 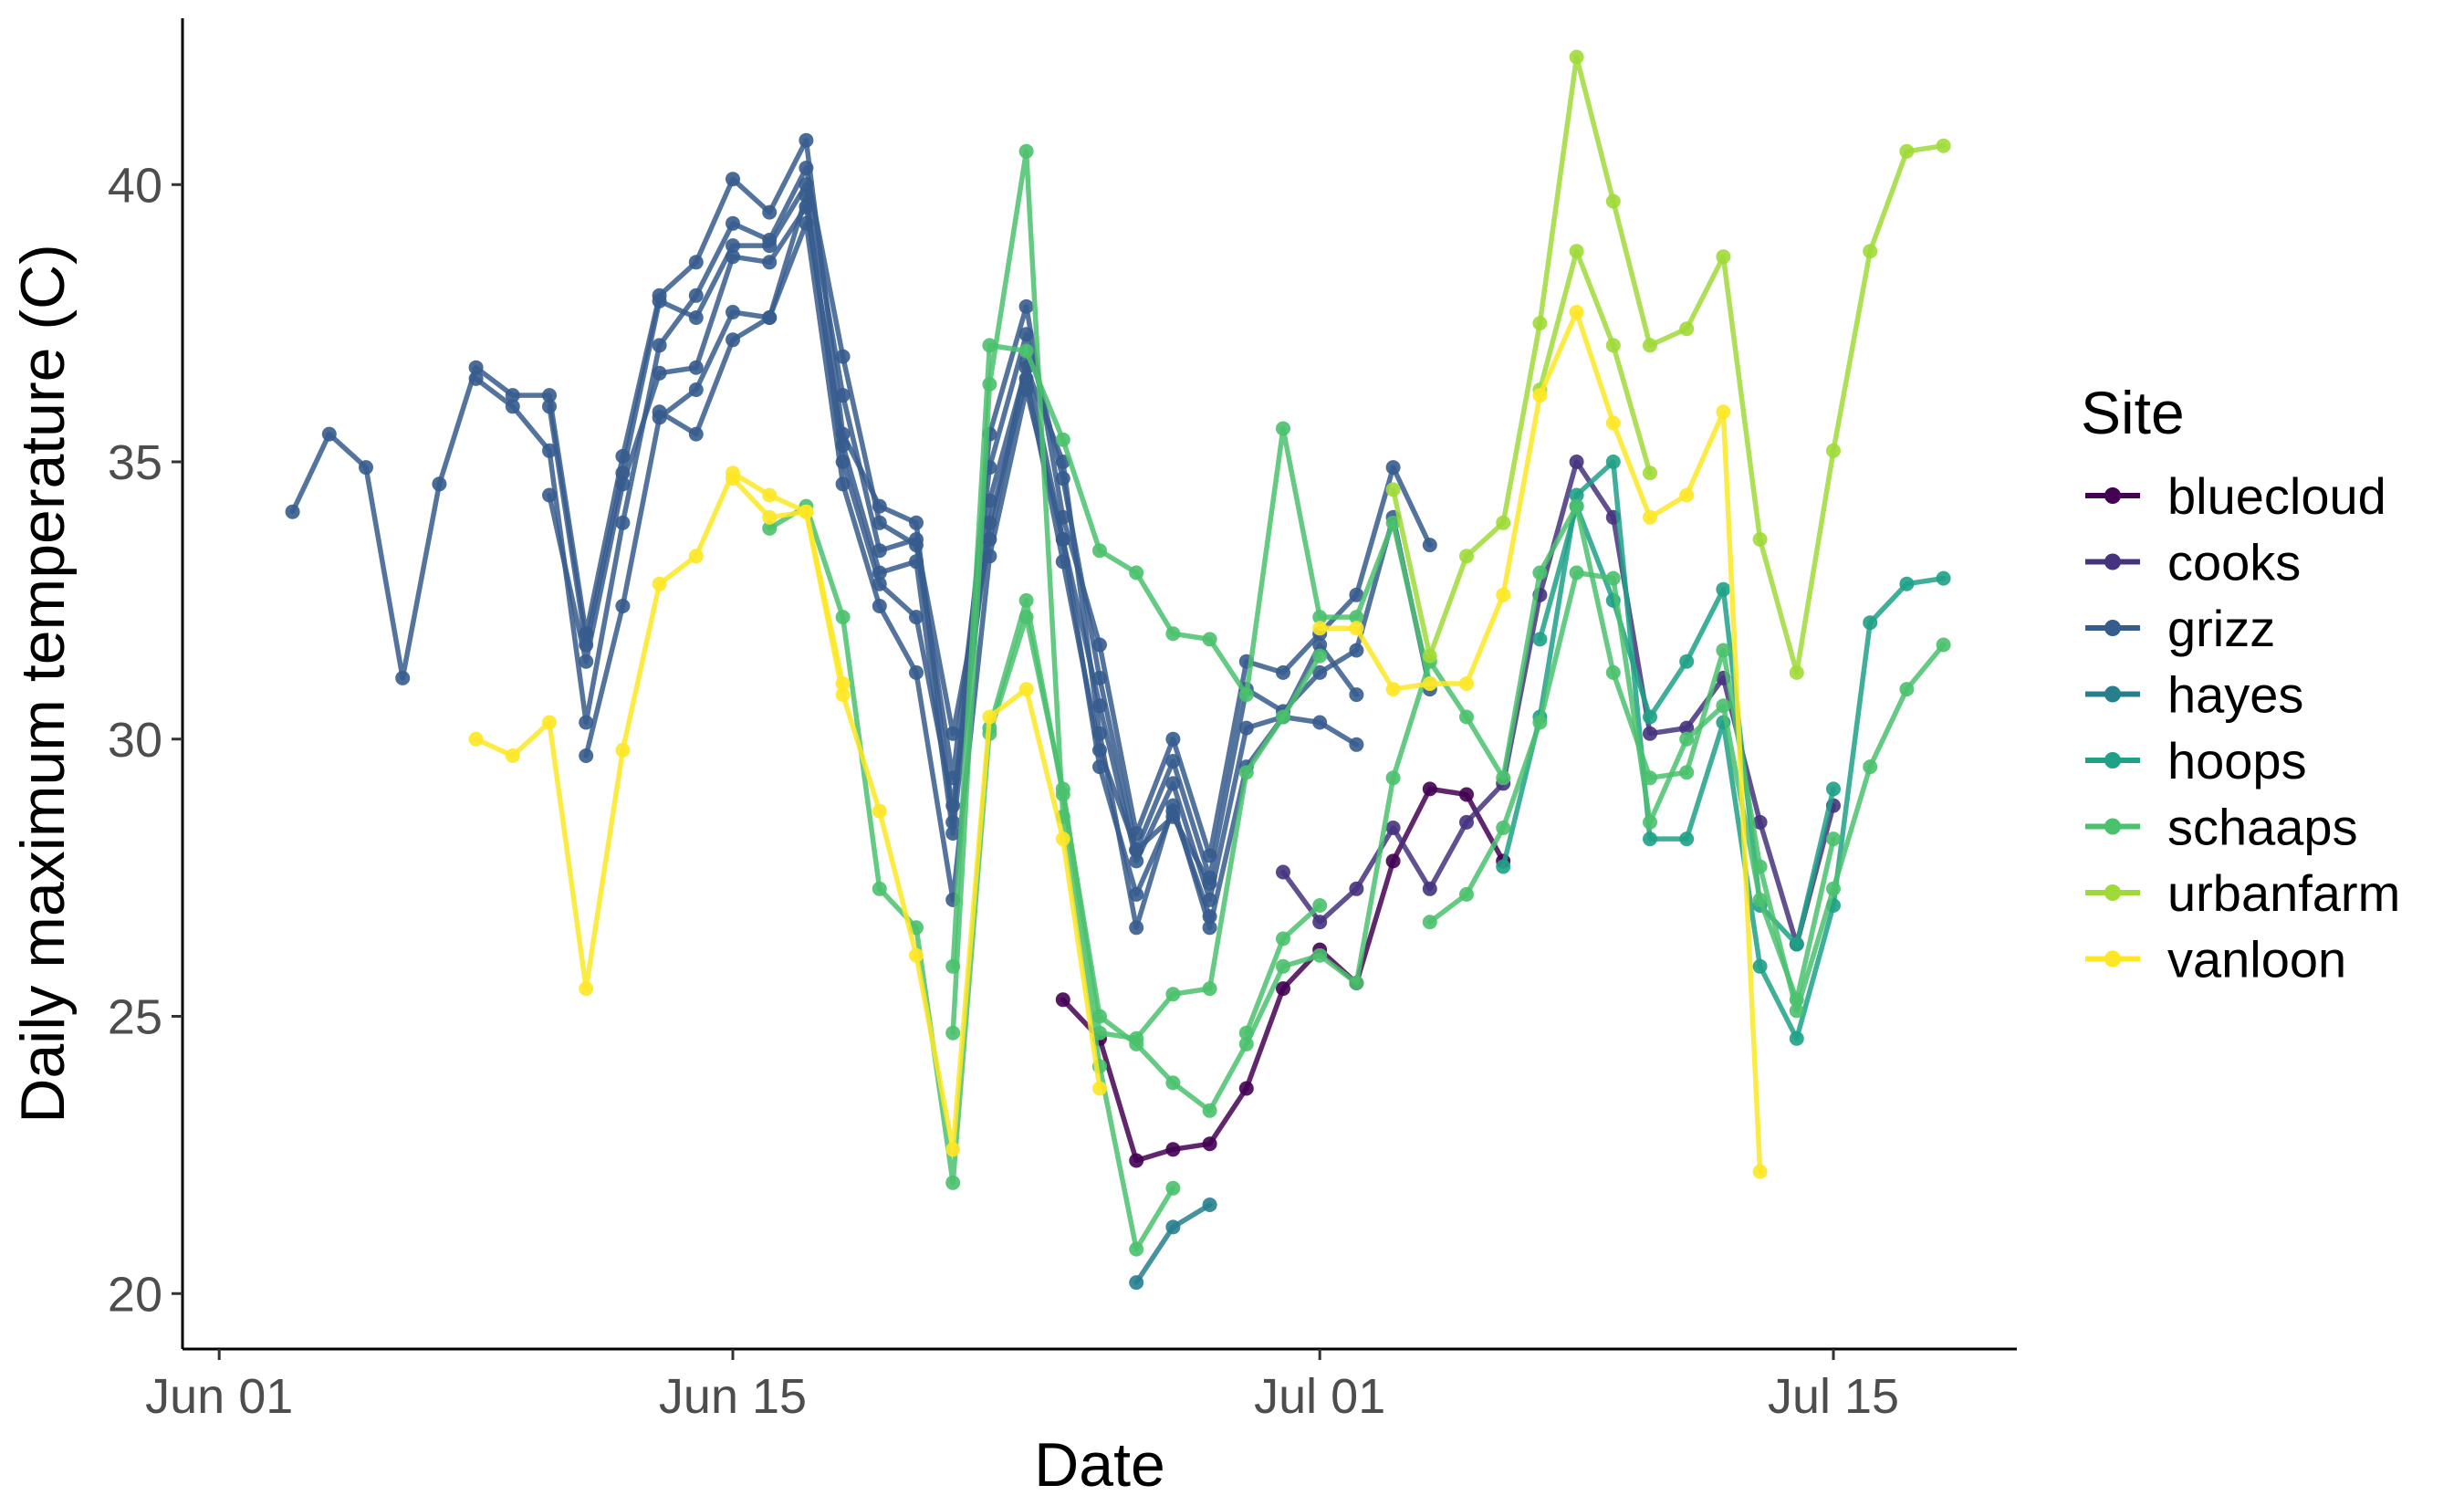 I want to click on series-hoops, so click(x=1723, y=750).